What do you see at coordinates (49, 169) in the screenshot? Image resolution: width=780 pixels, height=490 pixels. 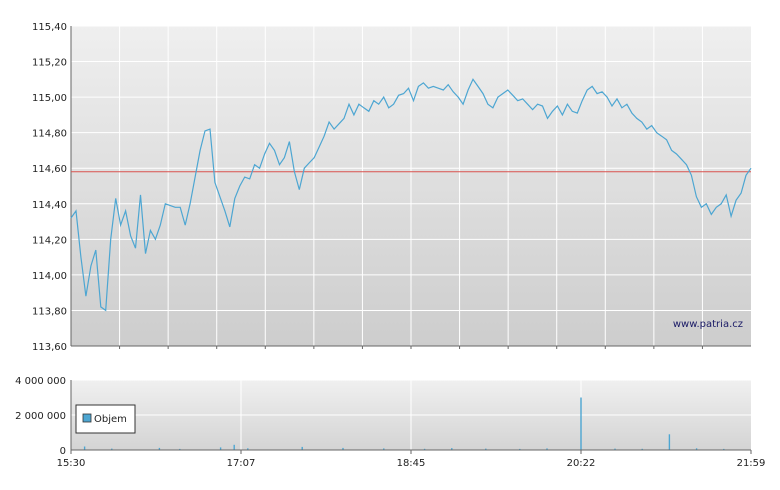 I see `price-y-tick-label: 114,60` at bounding box center [49, 169].